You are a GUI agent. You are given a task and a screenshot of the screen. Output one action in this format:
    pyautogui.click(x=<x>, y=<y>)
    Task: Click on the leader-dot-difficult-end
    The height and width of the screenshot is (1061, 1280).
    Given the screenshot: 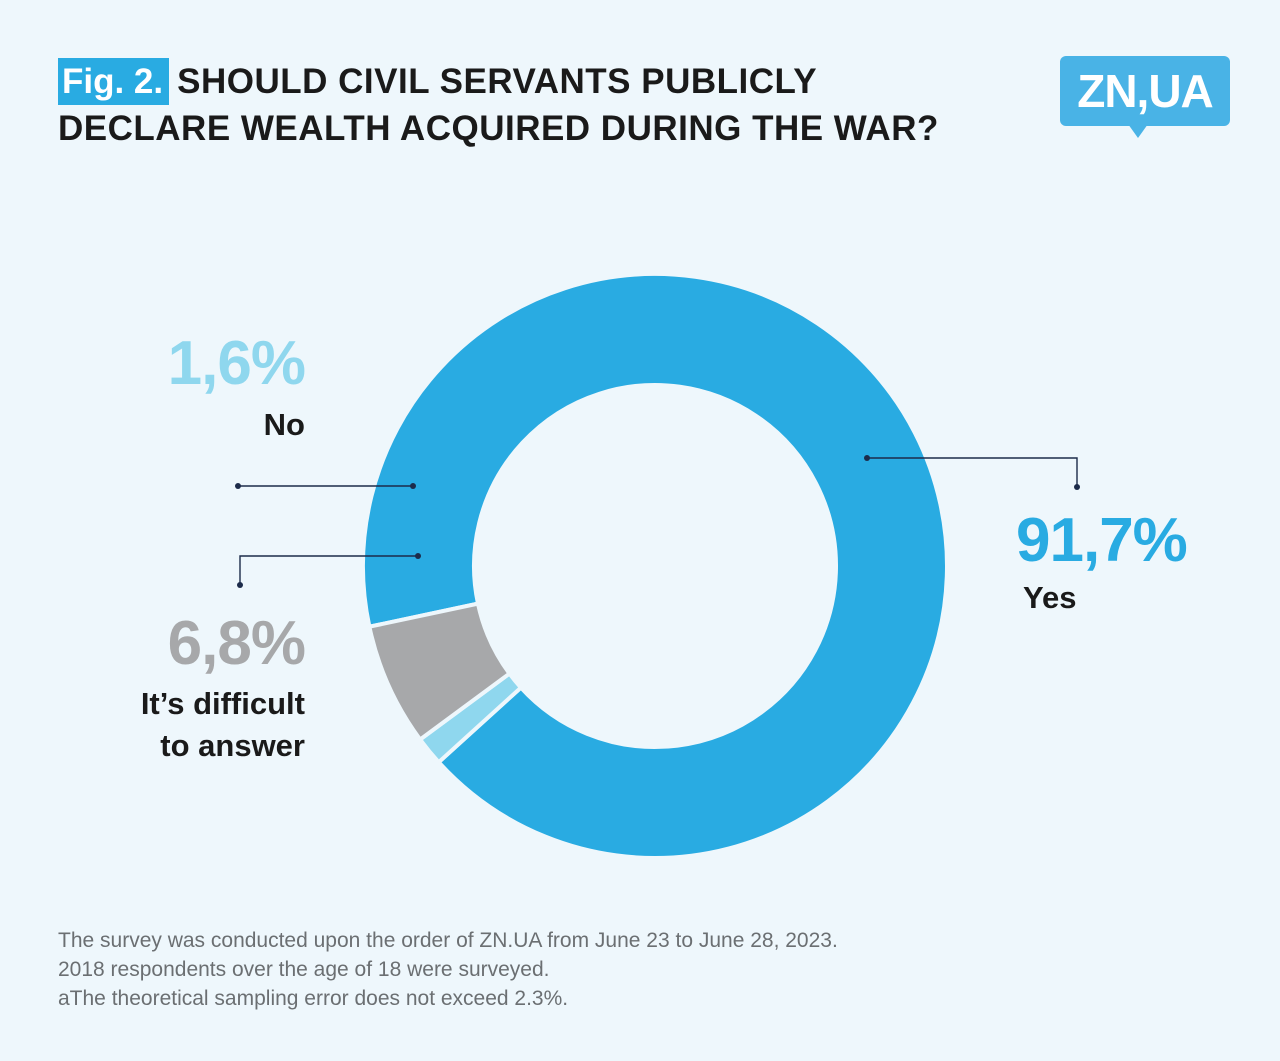 What is the action you would take?
    pyautogui.click(x=240, y=585)
    